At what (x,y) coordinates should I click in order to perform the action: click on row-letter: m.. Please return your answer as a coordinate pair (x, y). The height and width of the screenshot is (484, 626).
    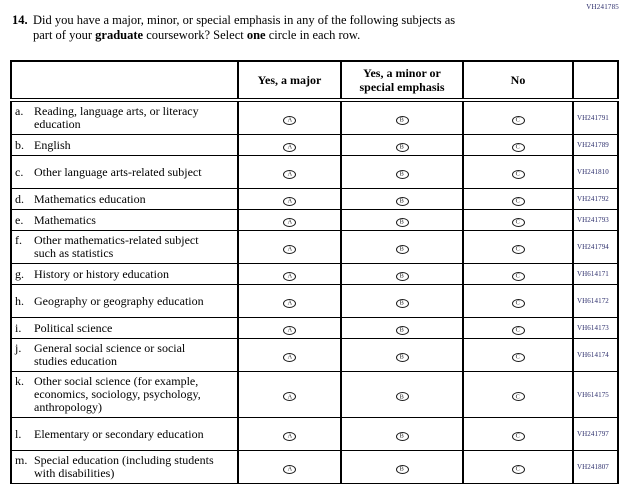
    Looking at the image, I should click on (21, 460).